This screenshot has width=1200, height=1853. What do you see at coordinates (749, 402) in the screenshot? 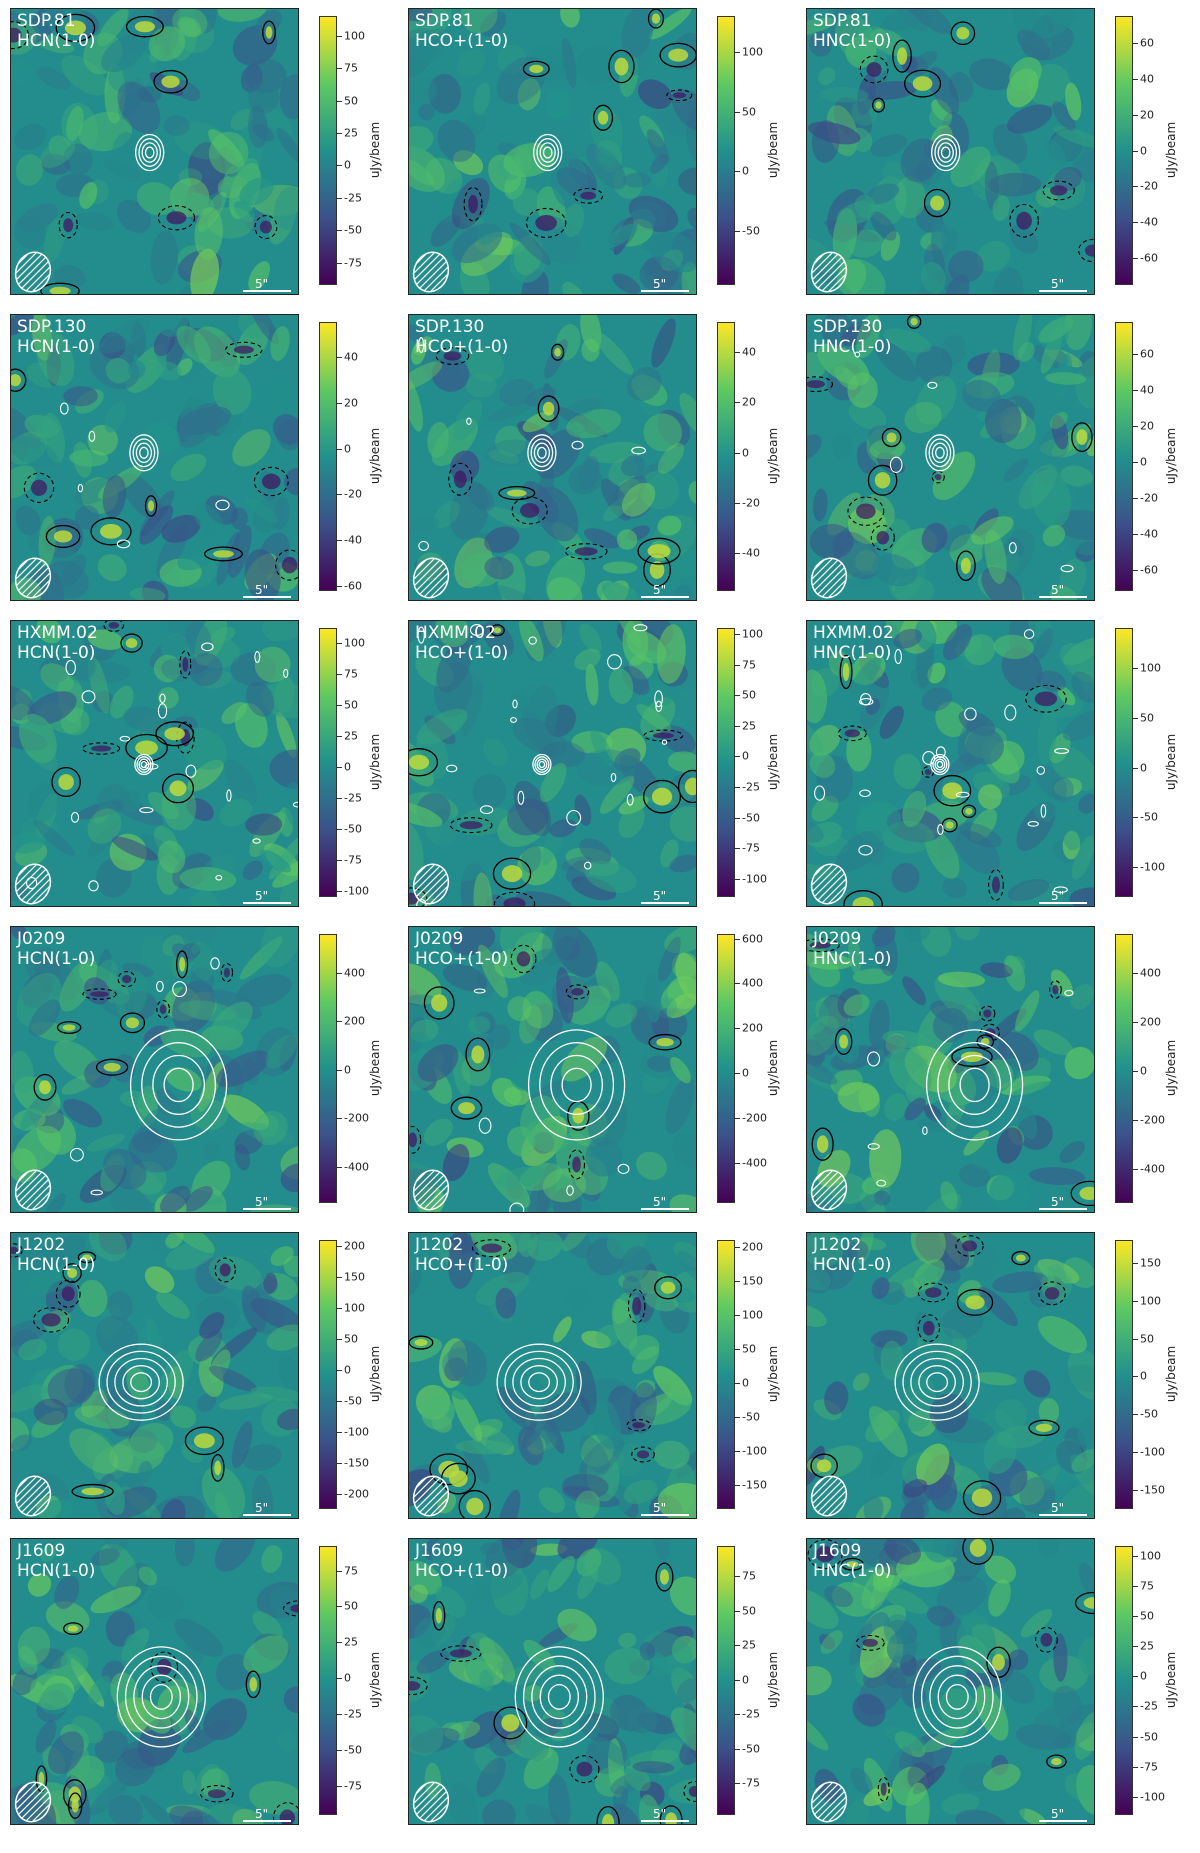
I see `colorbar-tick-label: 20` at bounding box center [749, 402].